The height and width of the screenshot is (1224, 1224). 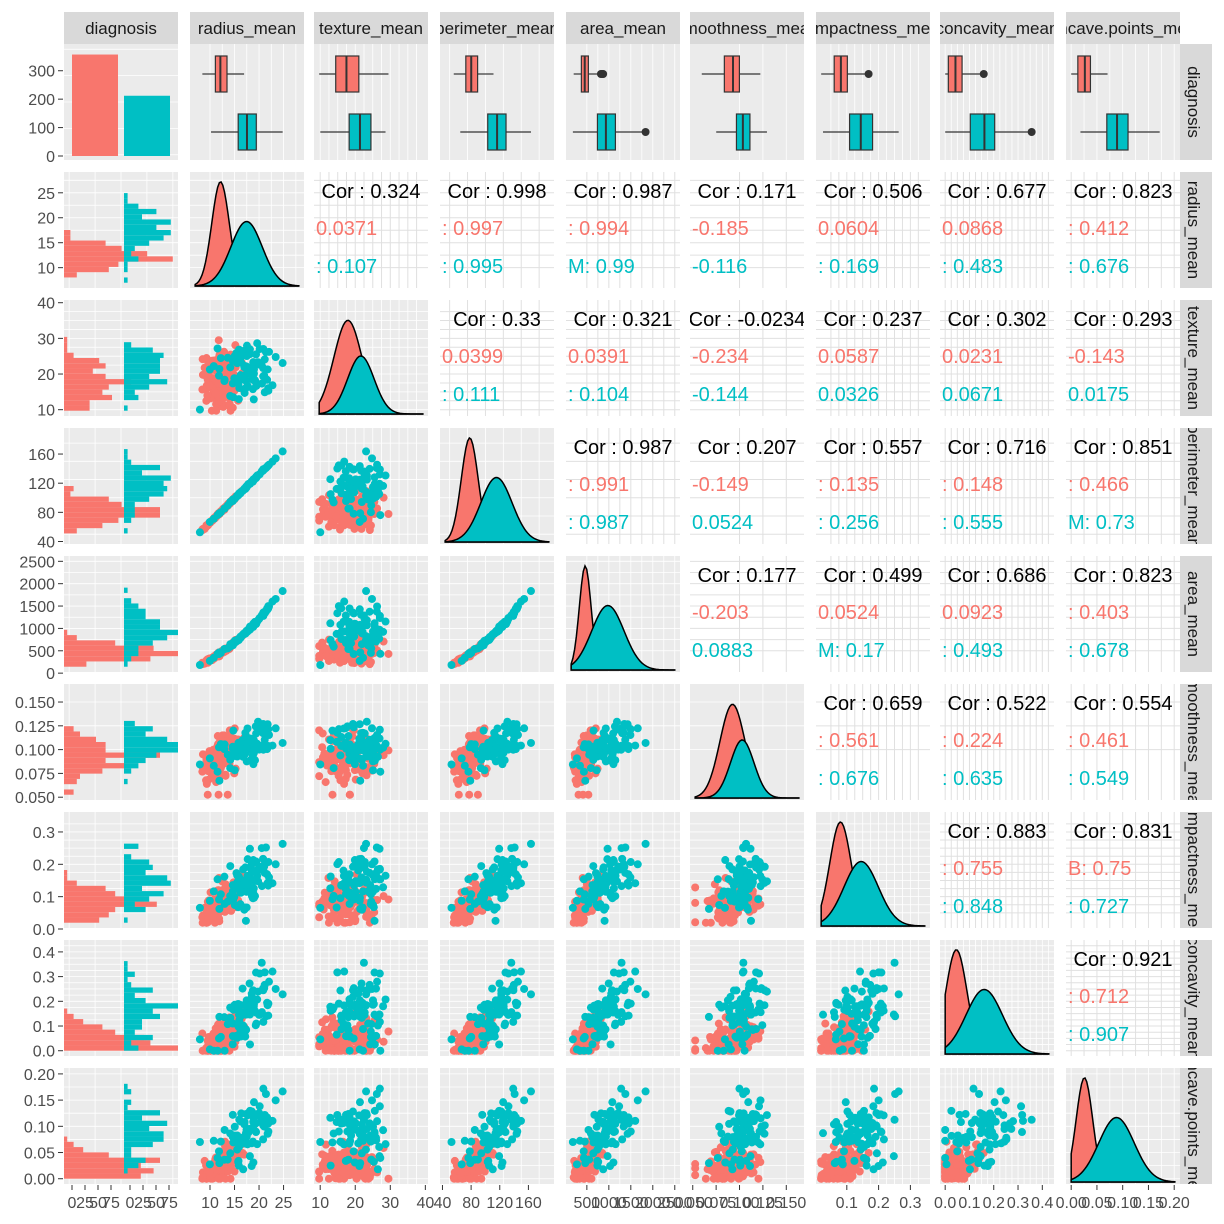 I want to click on row-strip-8: concave.points_mean, so click(x=1195, y=1126).